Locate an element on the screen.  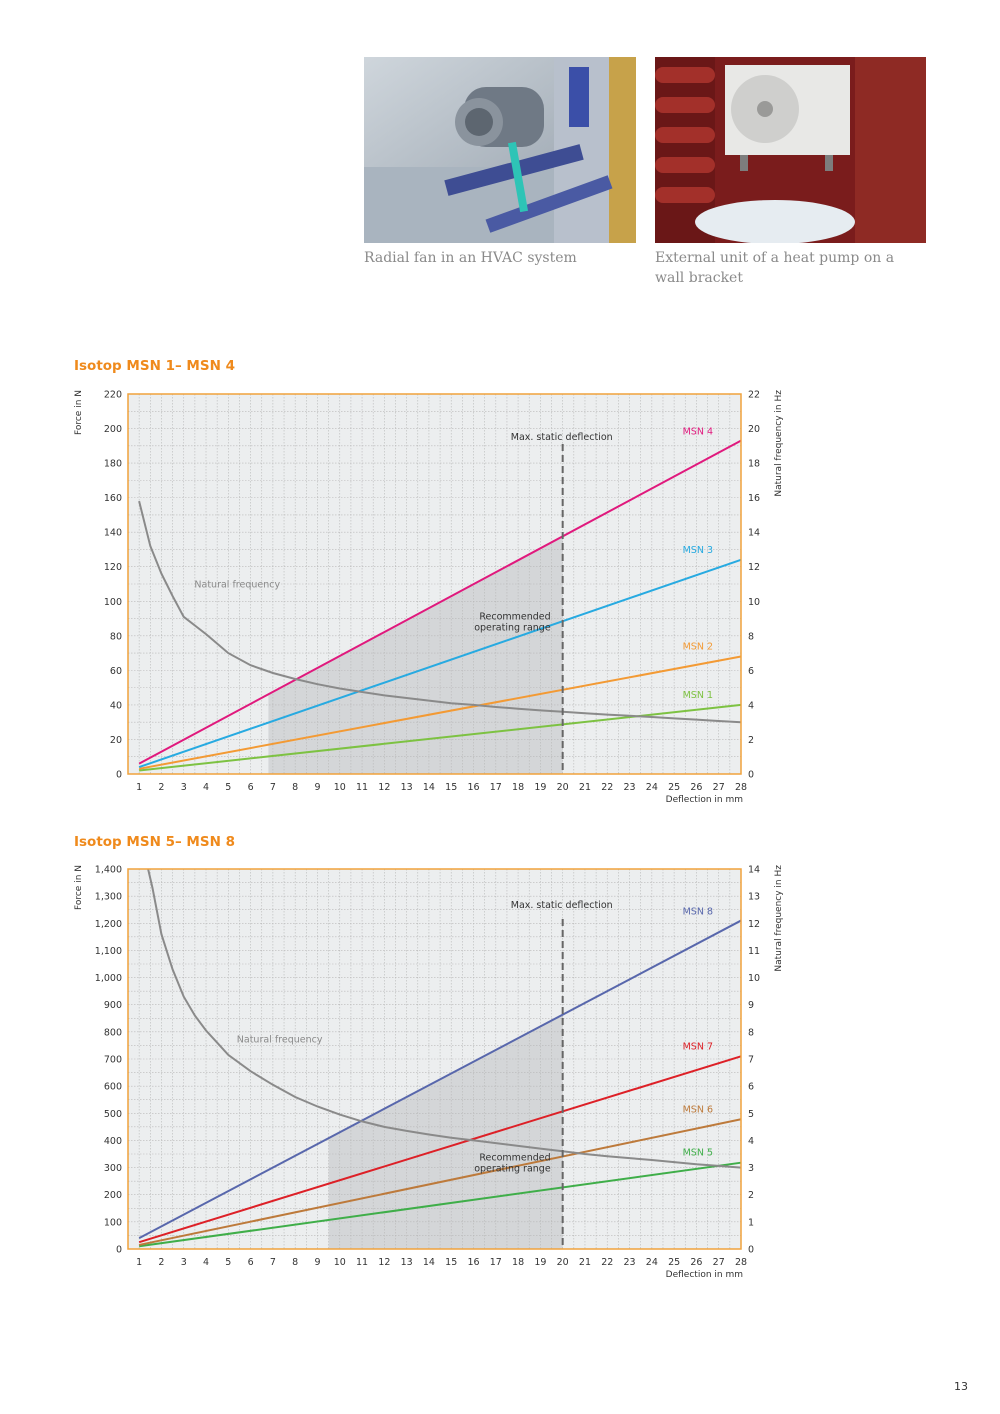
y-tick-label: 400 is located at coordinates (113, 1141).